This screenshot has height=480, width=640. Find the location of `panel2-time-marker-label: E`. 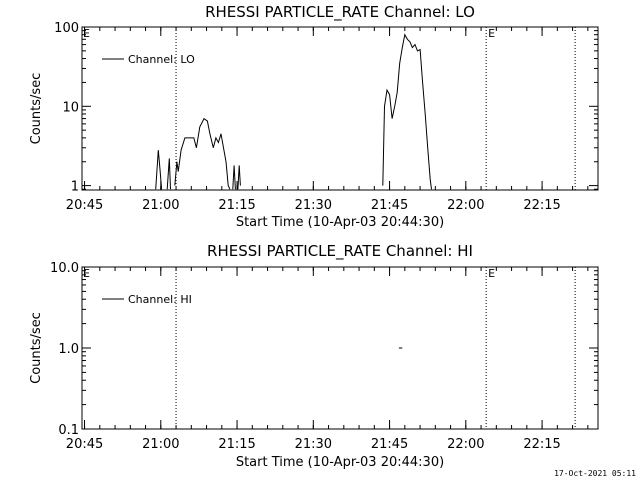

panel2-time-marker-label: E is located at coordinates (491, 273).